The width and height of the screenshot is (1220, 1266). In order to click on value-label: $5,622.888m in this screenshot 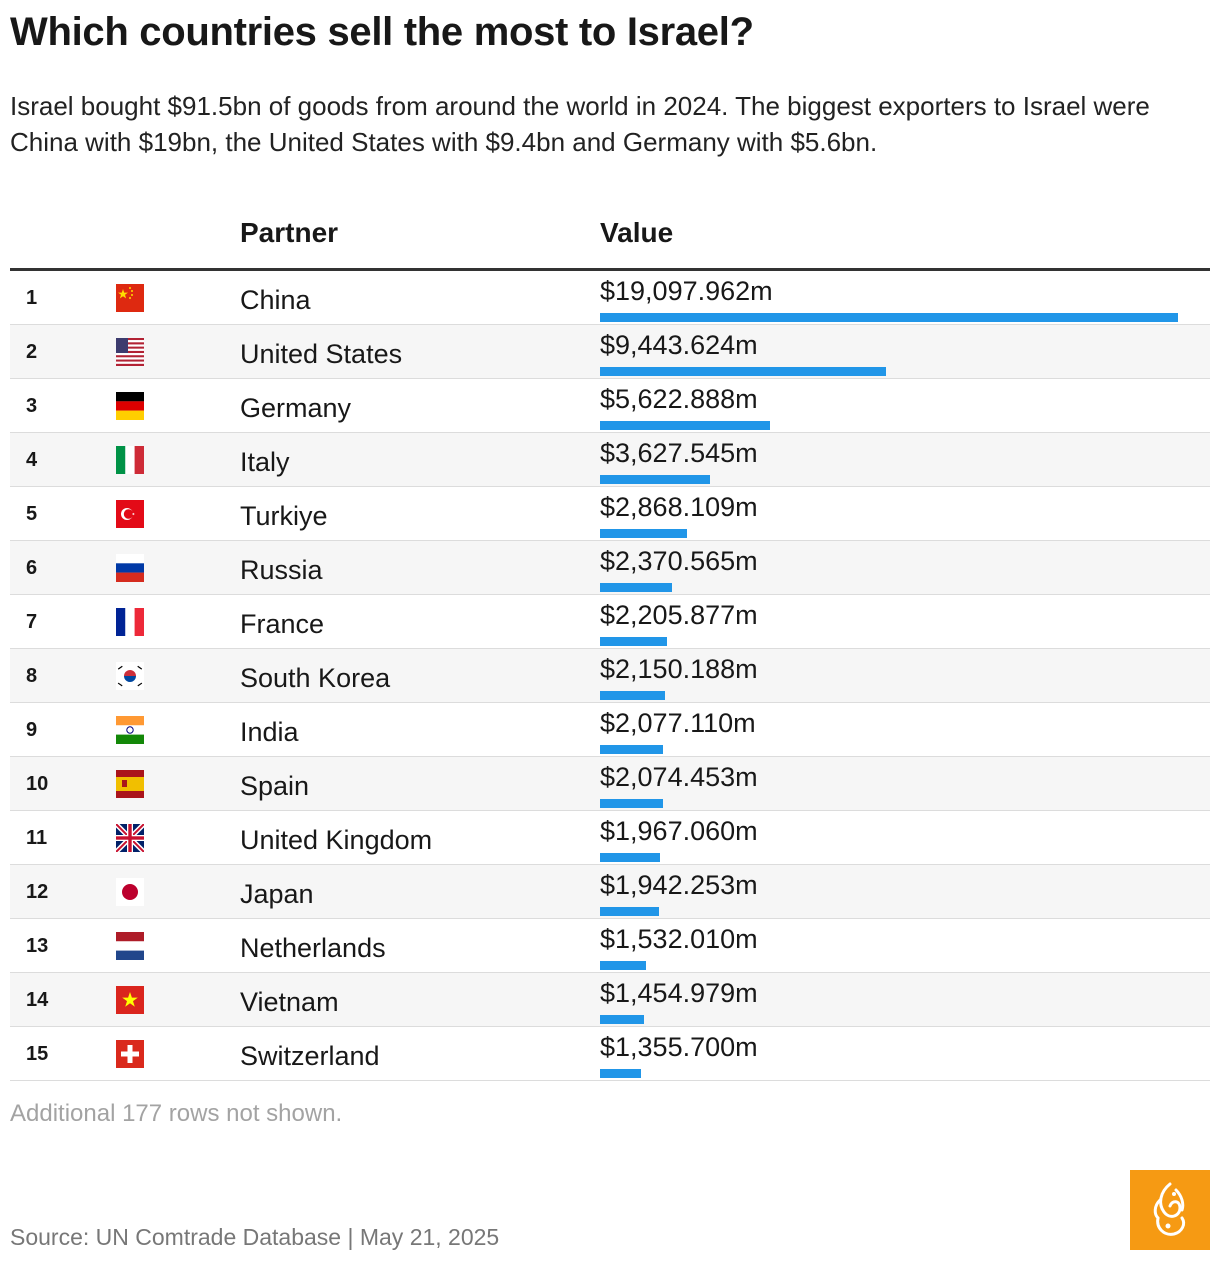, I will do `click(679, 399)`.